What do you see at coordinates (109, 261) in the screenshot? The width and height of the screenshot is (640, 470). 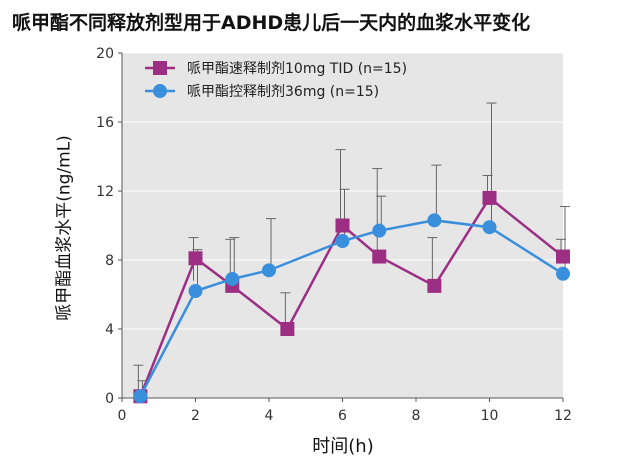 I see `y-tick-label: 8` at bounding box center [109, 261].